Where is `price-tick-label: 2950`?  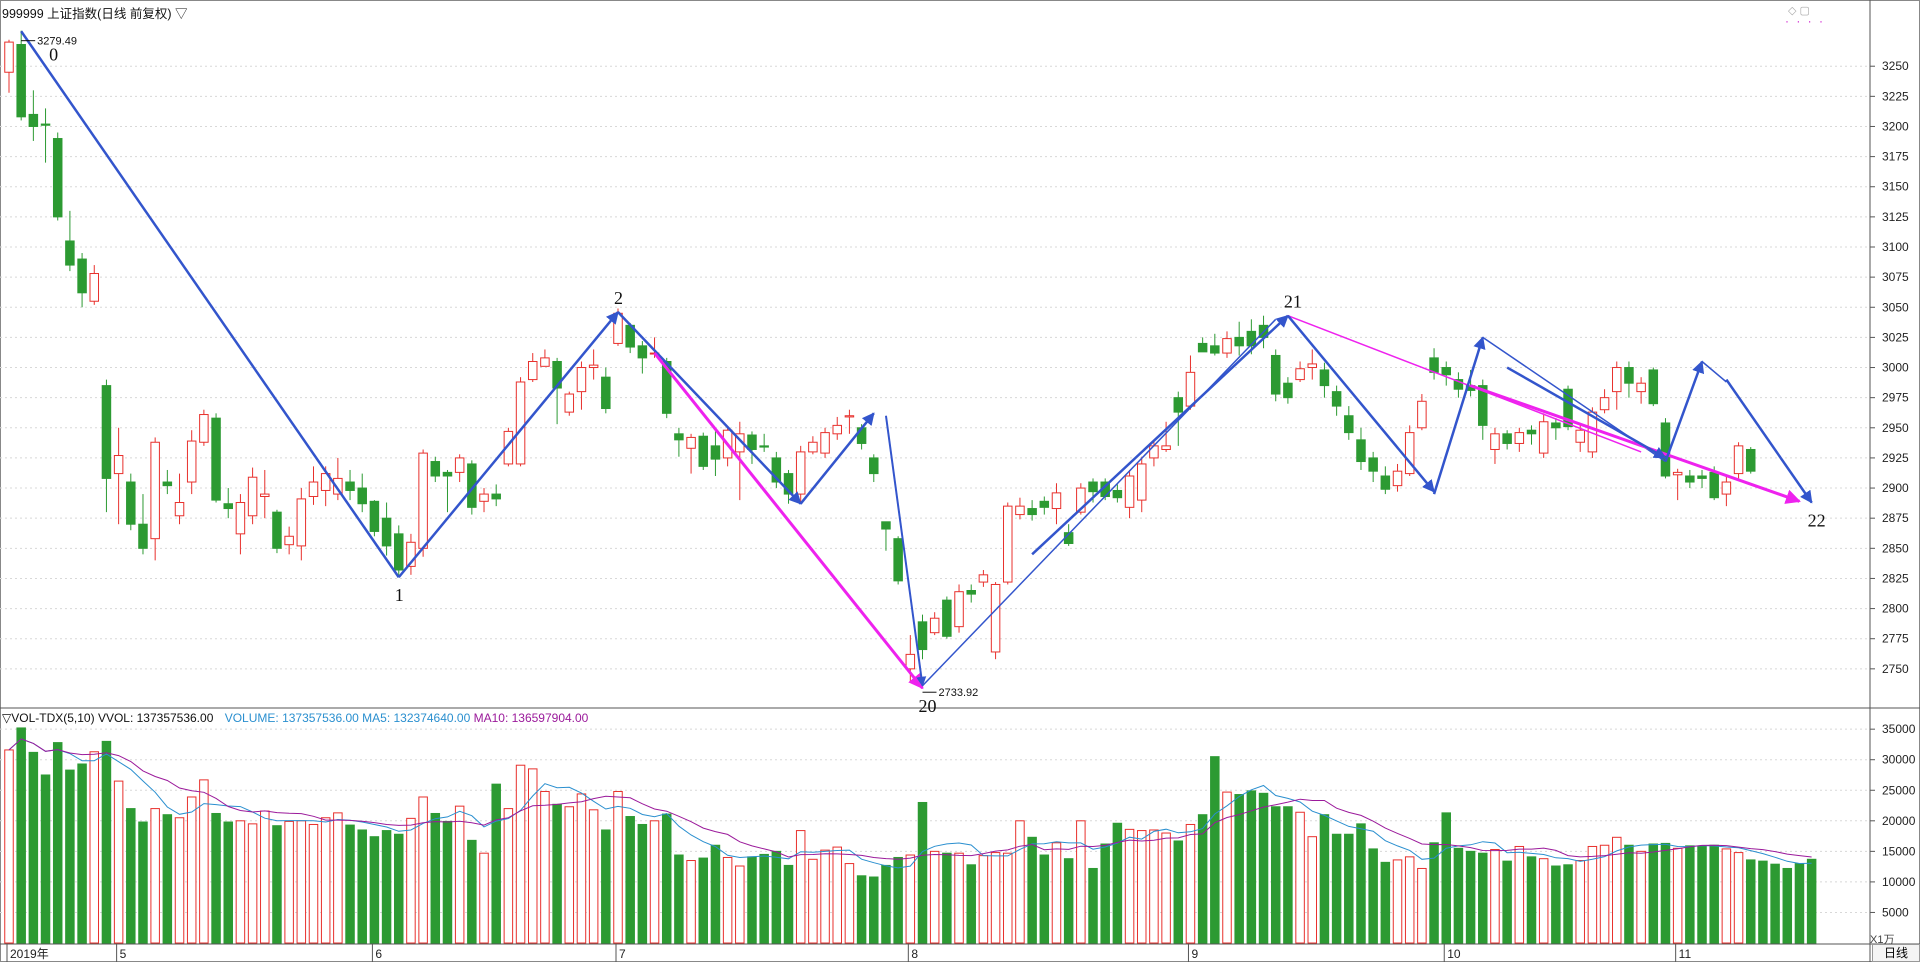 price-tick-label: 2950 is located at coordinates (1895, 428).